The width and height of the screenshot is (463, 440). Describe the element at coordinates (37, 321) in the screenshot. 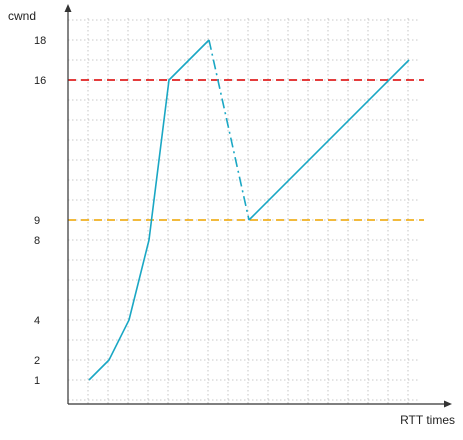

I see `y-tick-label: 4` at that location.